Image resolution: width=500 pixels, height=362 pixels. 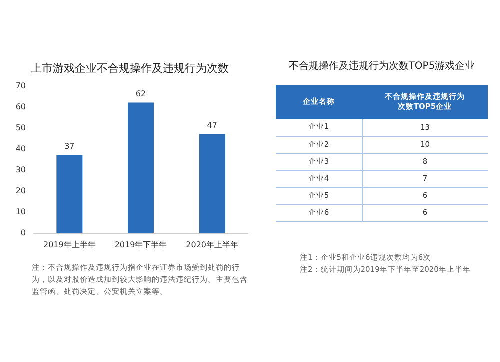 What do you see at coordinates (141, 93) in the screenshot?
I see `data-label: 62` at bounding box center [141, 93].